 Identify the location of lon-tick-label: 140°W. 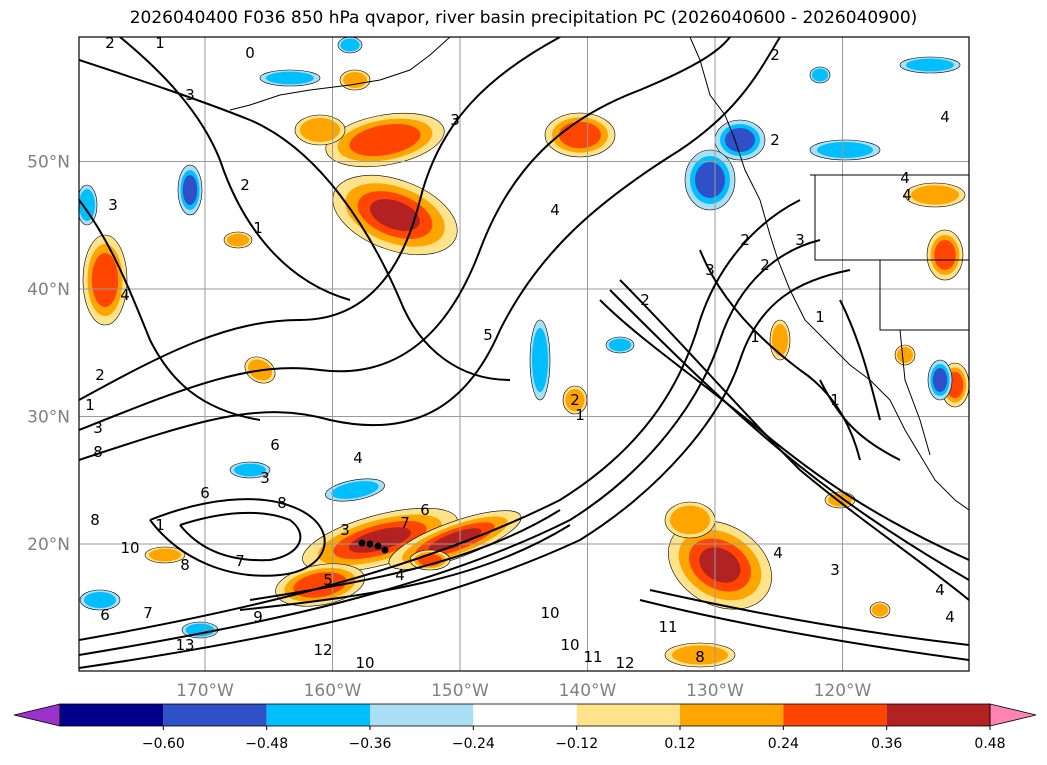
(588, 691).